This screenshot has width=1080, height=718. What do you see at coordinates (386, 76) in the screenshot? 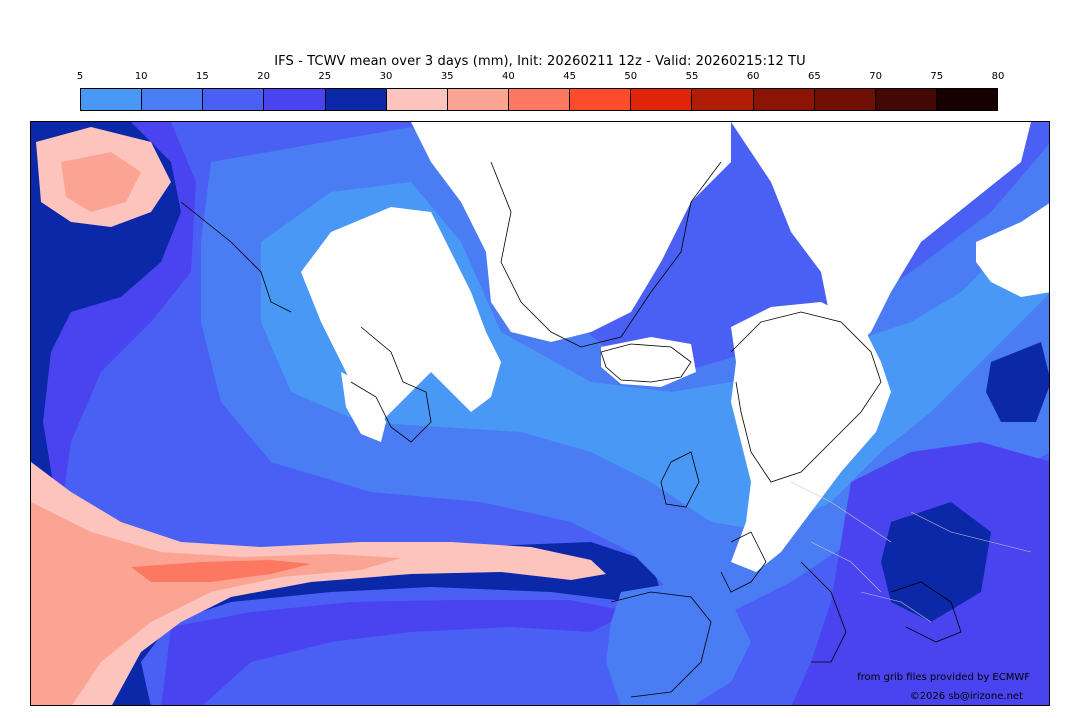
I see `colorbar-tick-label: 30` at bounding box center [386, 76].